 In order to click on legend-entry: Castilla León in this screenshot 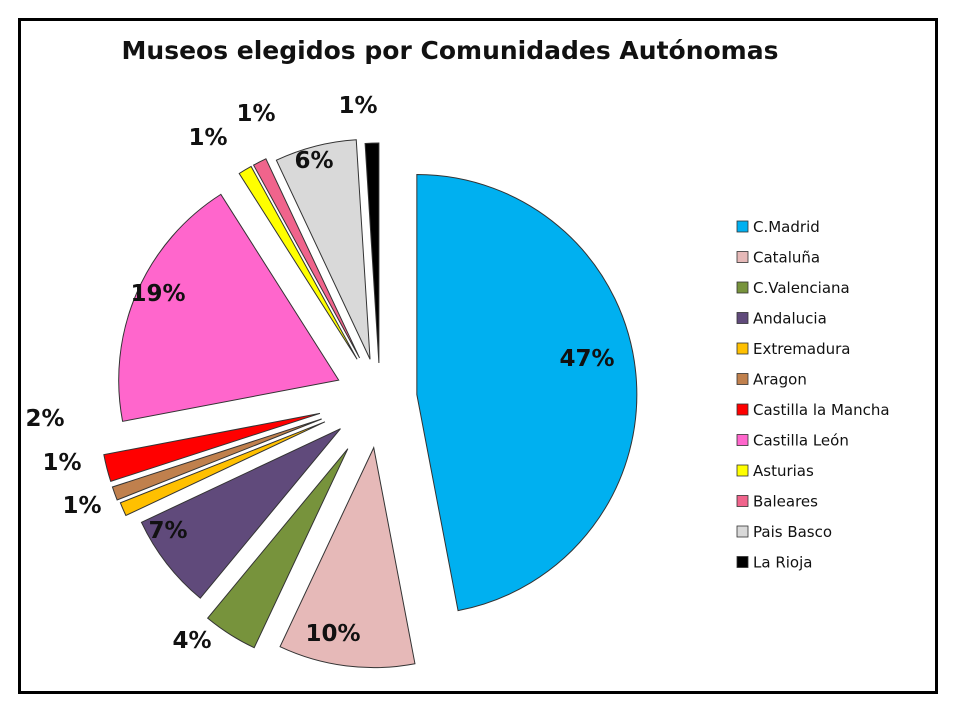, I will do `click(801, 441)`.